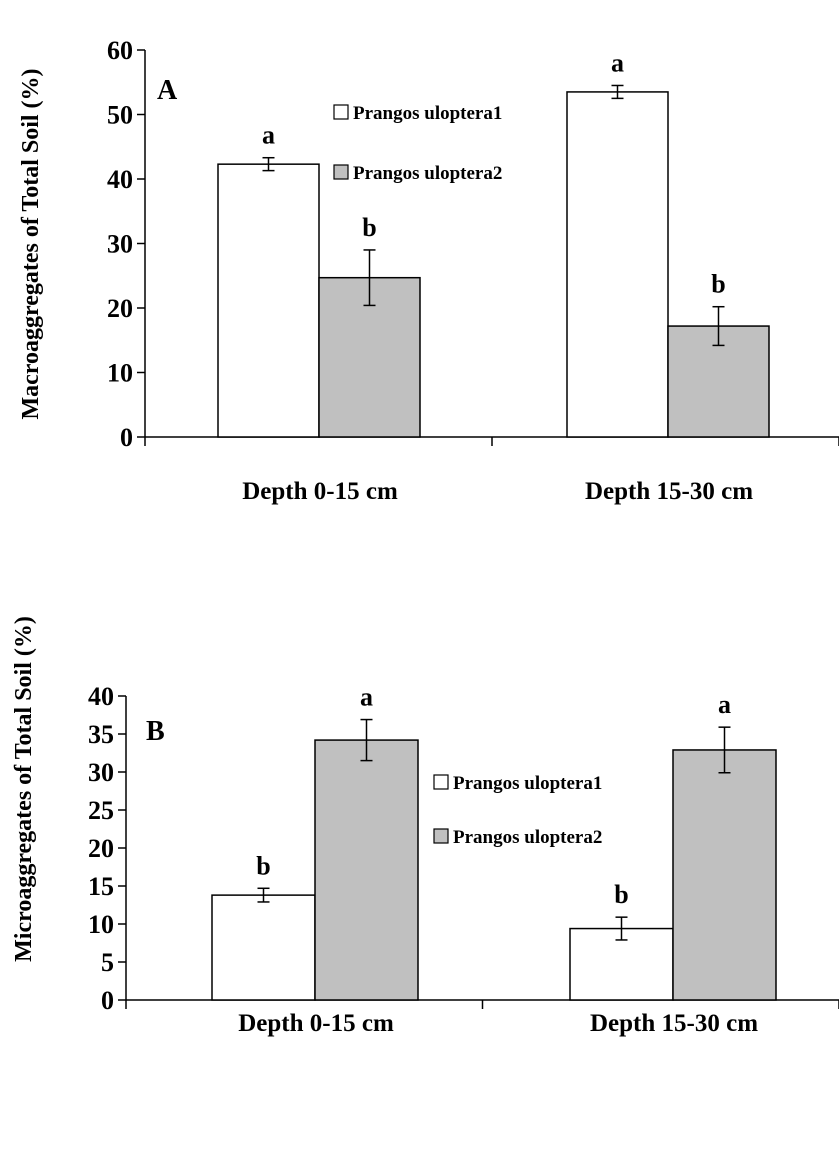 The height and width of the screenshot is (1150, 839). I want to click on panel-label: B, so click(155, 731).